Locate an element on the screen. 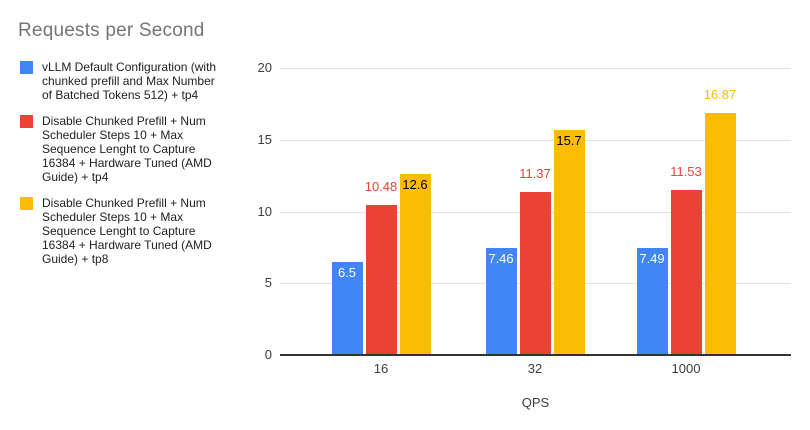 Image resolution: width=810 pixels, height=430 pixels. bar-value-label-6.5: 6.5 is located at coordinates (347, 272).